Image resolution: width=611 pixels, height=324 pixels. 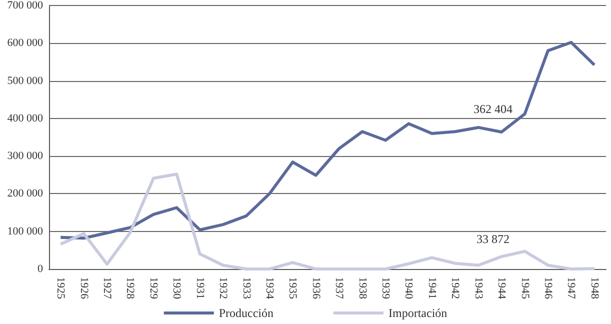 What do you see at coordinates (478, 288) in the screenshot?
I see `x-tick-label: 1943` at bounding box center [478, 288].